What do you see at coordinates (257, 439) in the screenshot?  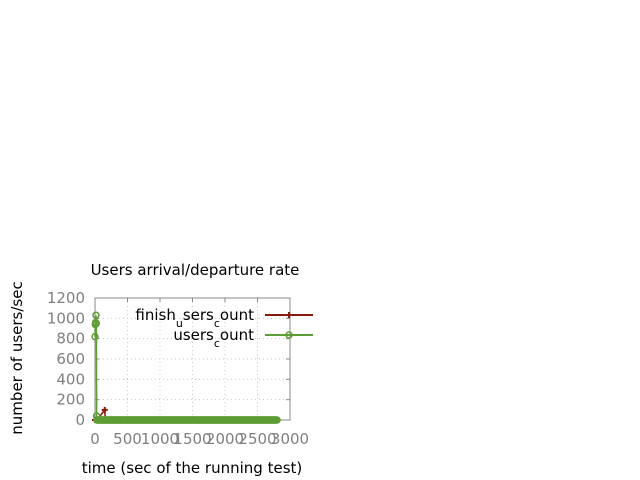 I see `x-tick-label: 2500` at bounding box center [257, 439].